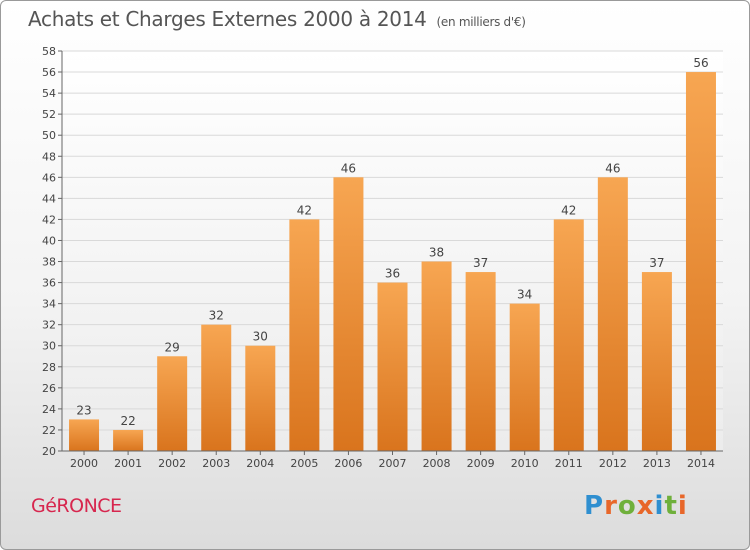 This screenshot has width=750, height=550. I want to click on proxiti-logo: Proxiti, so click(636, 506).